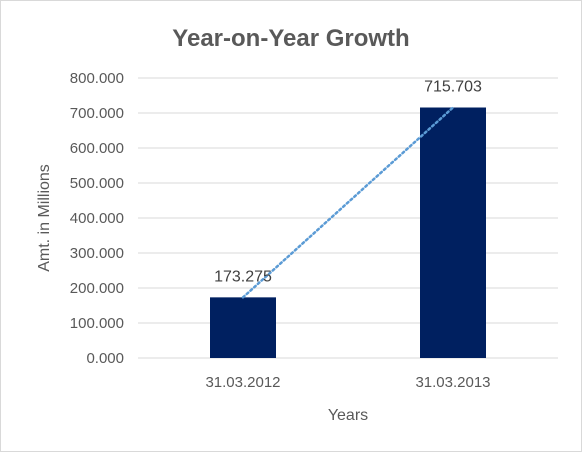 The height and width of the screenshot is (456, 582). I want to click on y-tick-label: 800.000, so click(97, 78).